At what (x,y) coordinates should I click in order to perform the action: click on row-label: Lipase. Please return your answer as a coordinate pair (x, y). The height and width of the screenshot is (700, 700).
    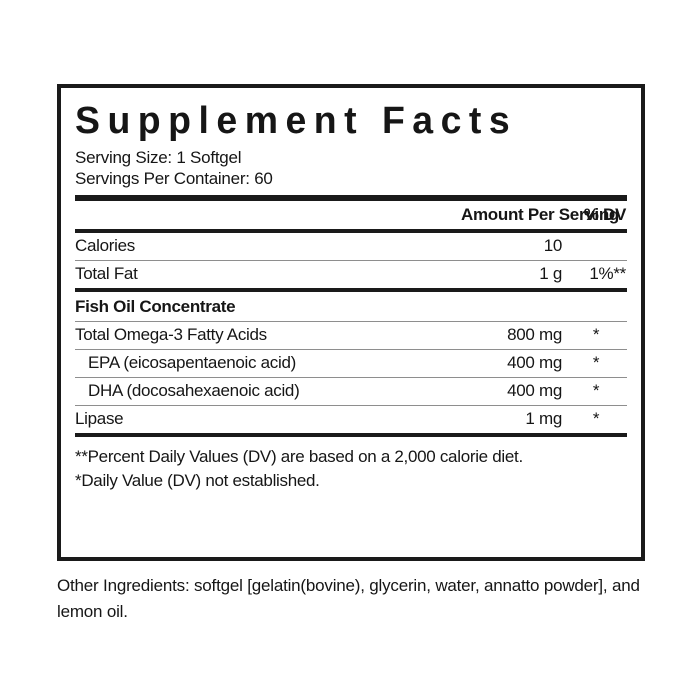
    Looking at the image, I should click on (99, 418).